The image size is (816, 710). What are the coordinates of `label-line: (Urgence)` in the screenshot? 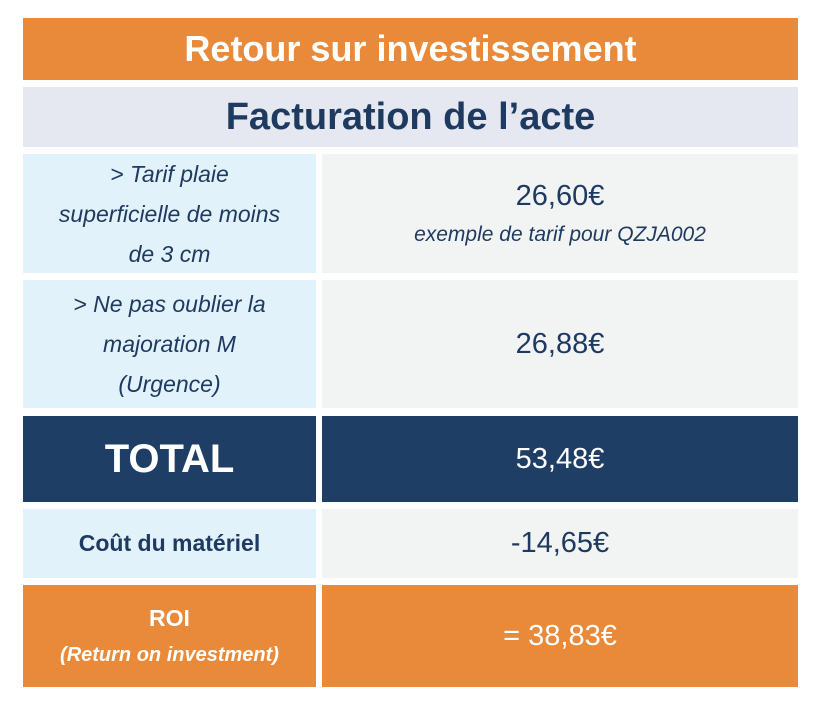 It's located at (169, 384).